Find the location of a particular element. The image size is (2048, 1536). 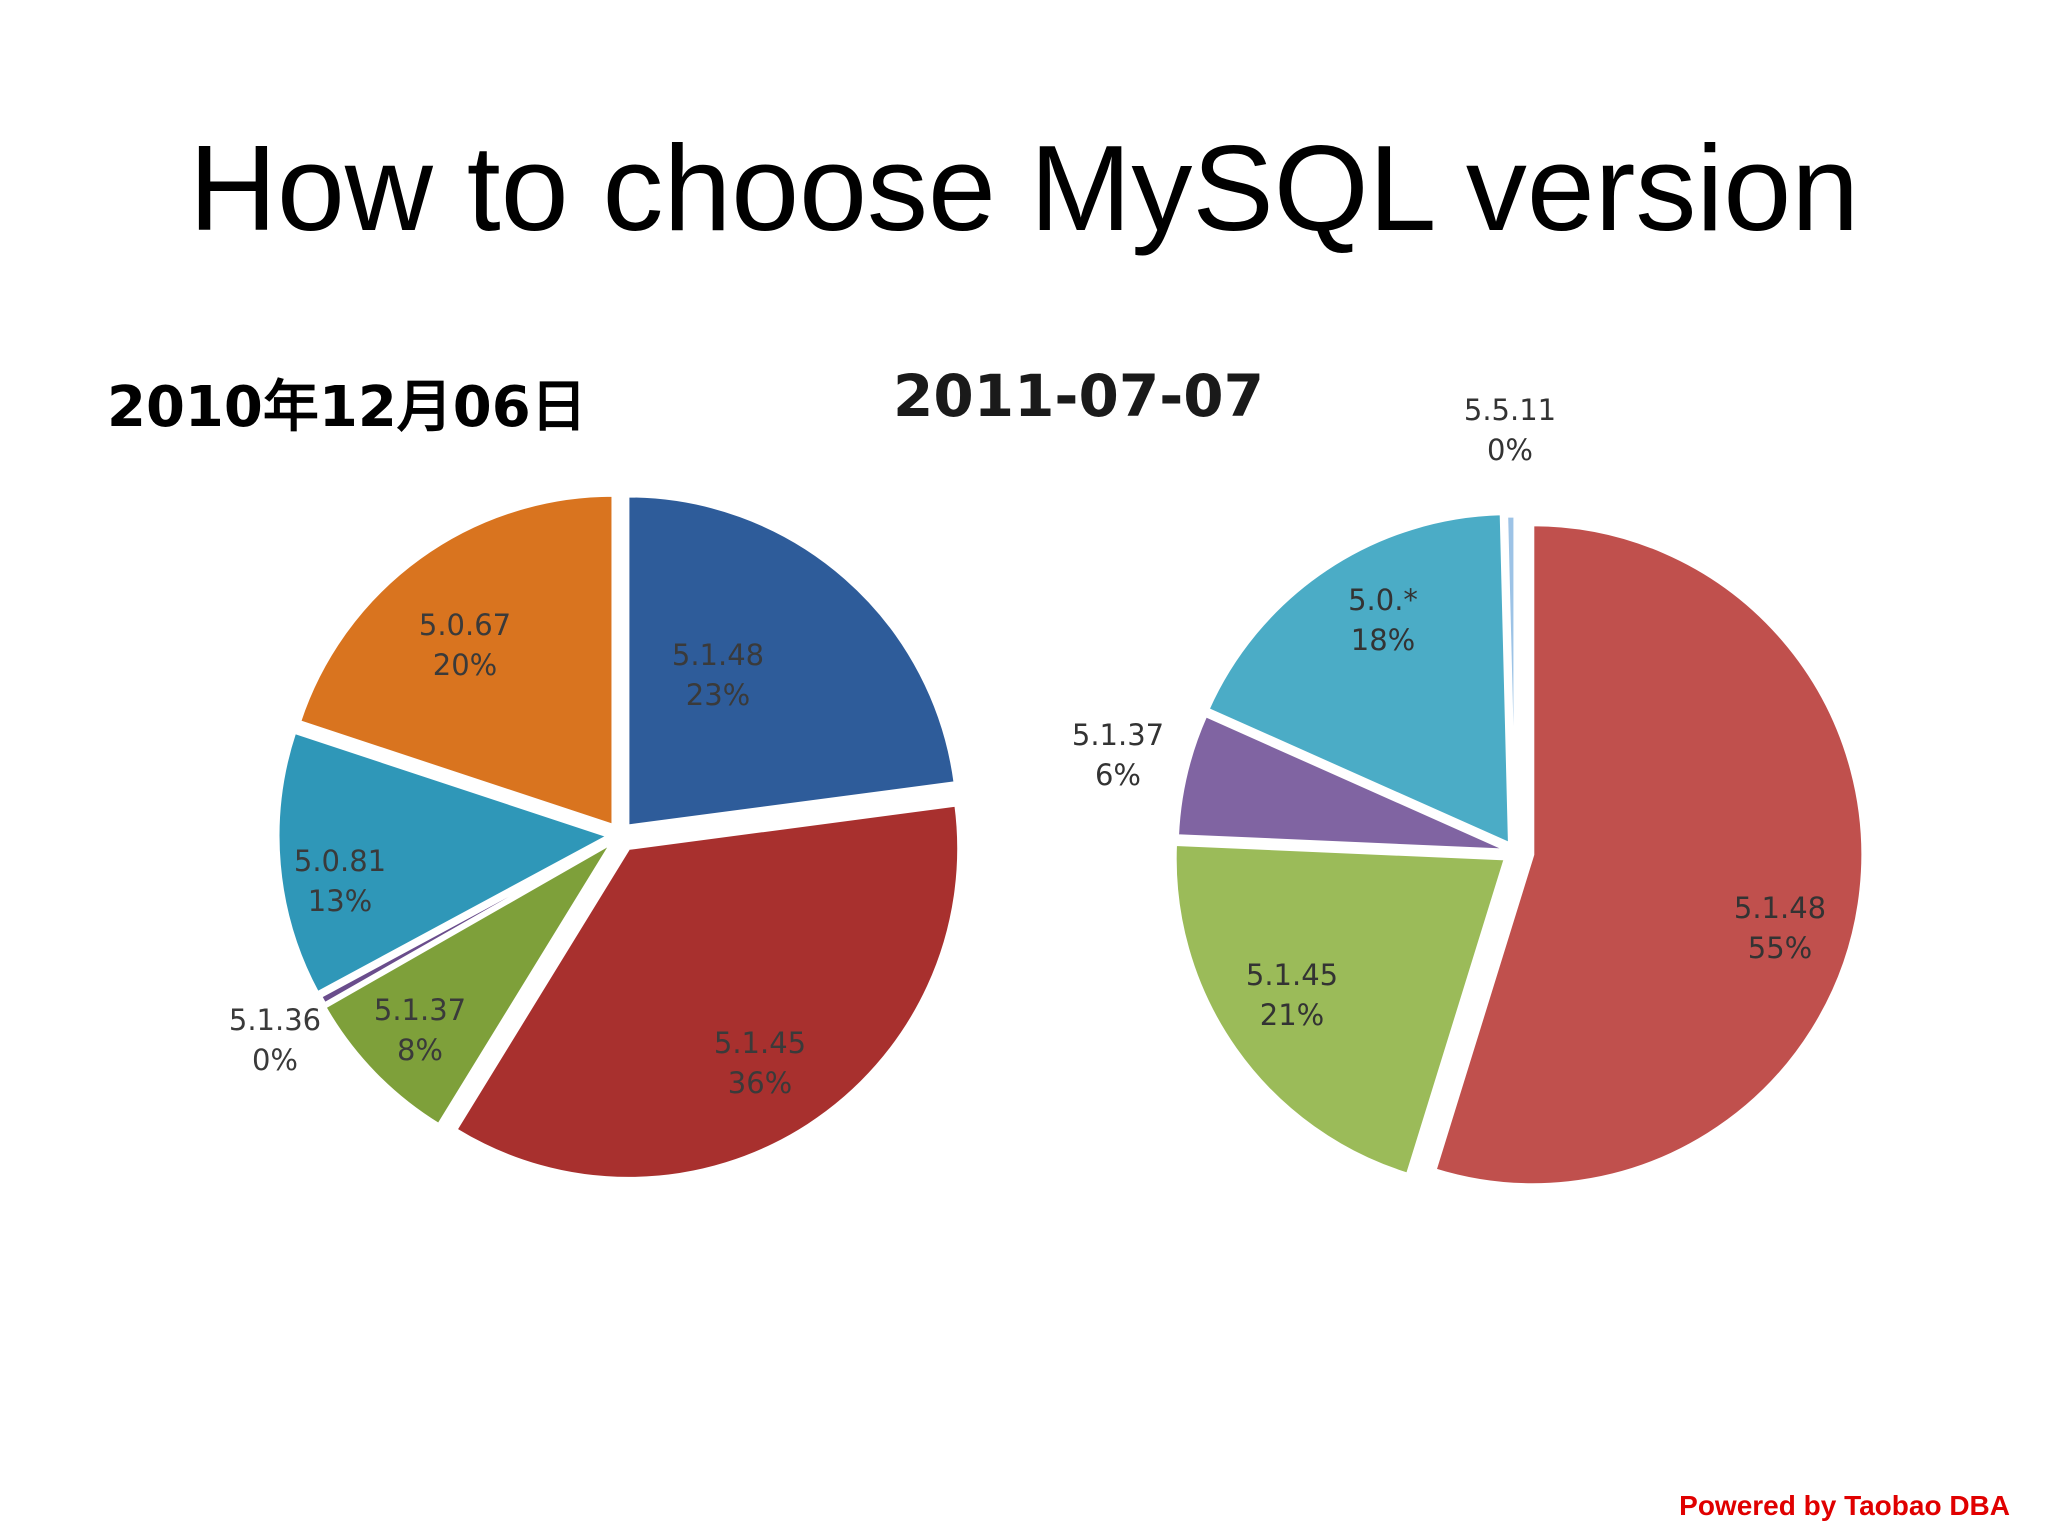

right-chart-date: 2011-07-07 is located at coordinates (1078, 396).